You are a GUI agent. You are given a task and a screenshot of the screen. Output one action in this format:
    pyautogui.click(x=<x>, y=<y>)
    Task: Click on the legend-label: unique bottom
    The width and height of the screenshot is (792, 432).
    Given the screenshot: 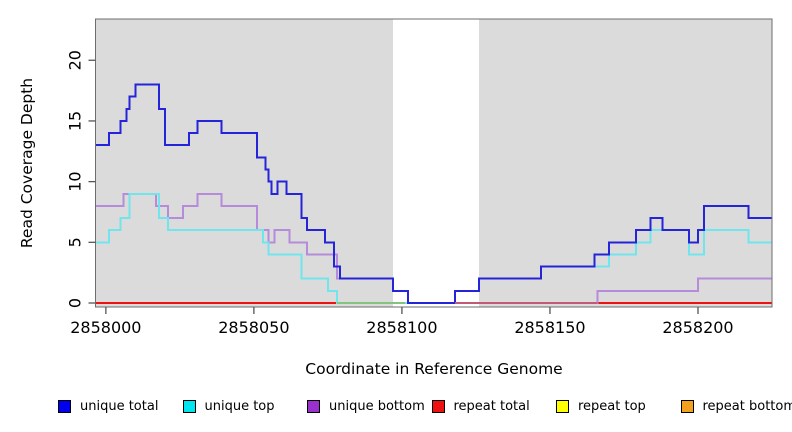 What is the action you would take?
    pyautogui.click(x=377, y=406)
    